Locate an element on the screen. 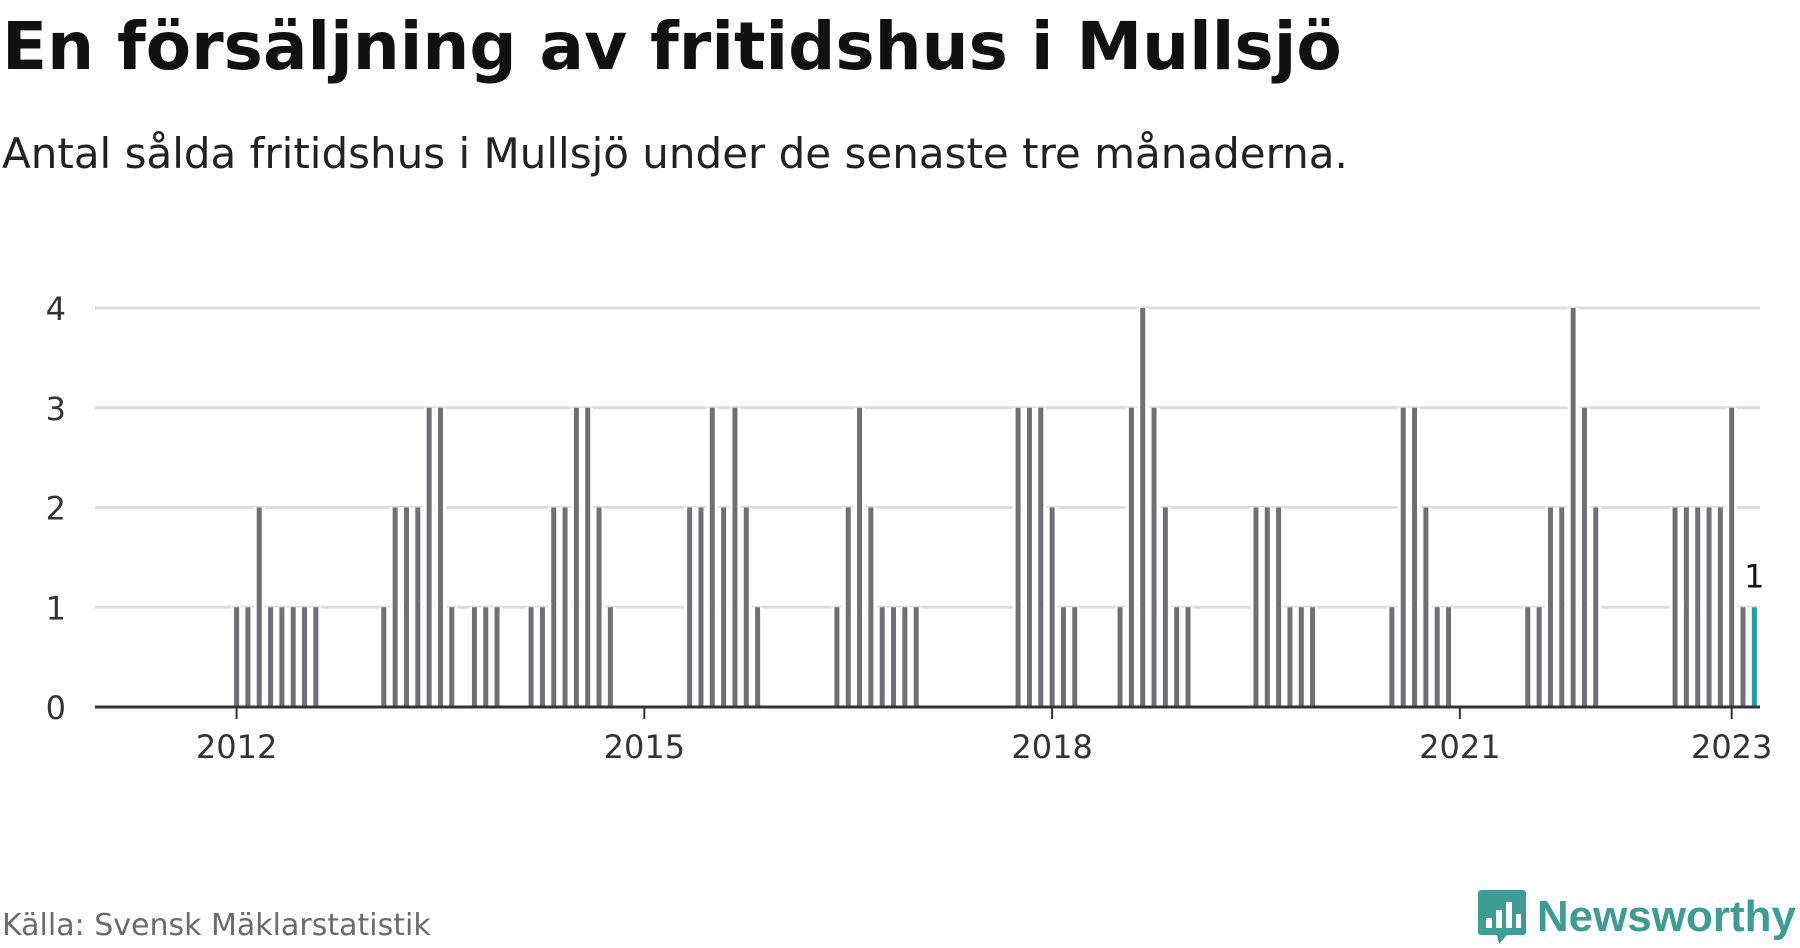 The width and height of the screenshot is (1800, 948). axes is located at coordinates (927, 712).